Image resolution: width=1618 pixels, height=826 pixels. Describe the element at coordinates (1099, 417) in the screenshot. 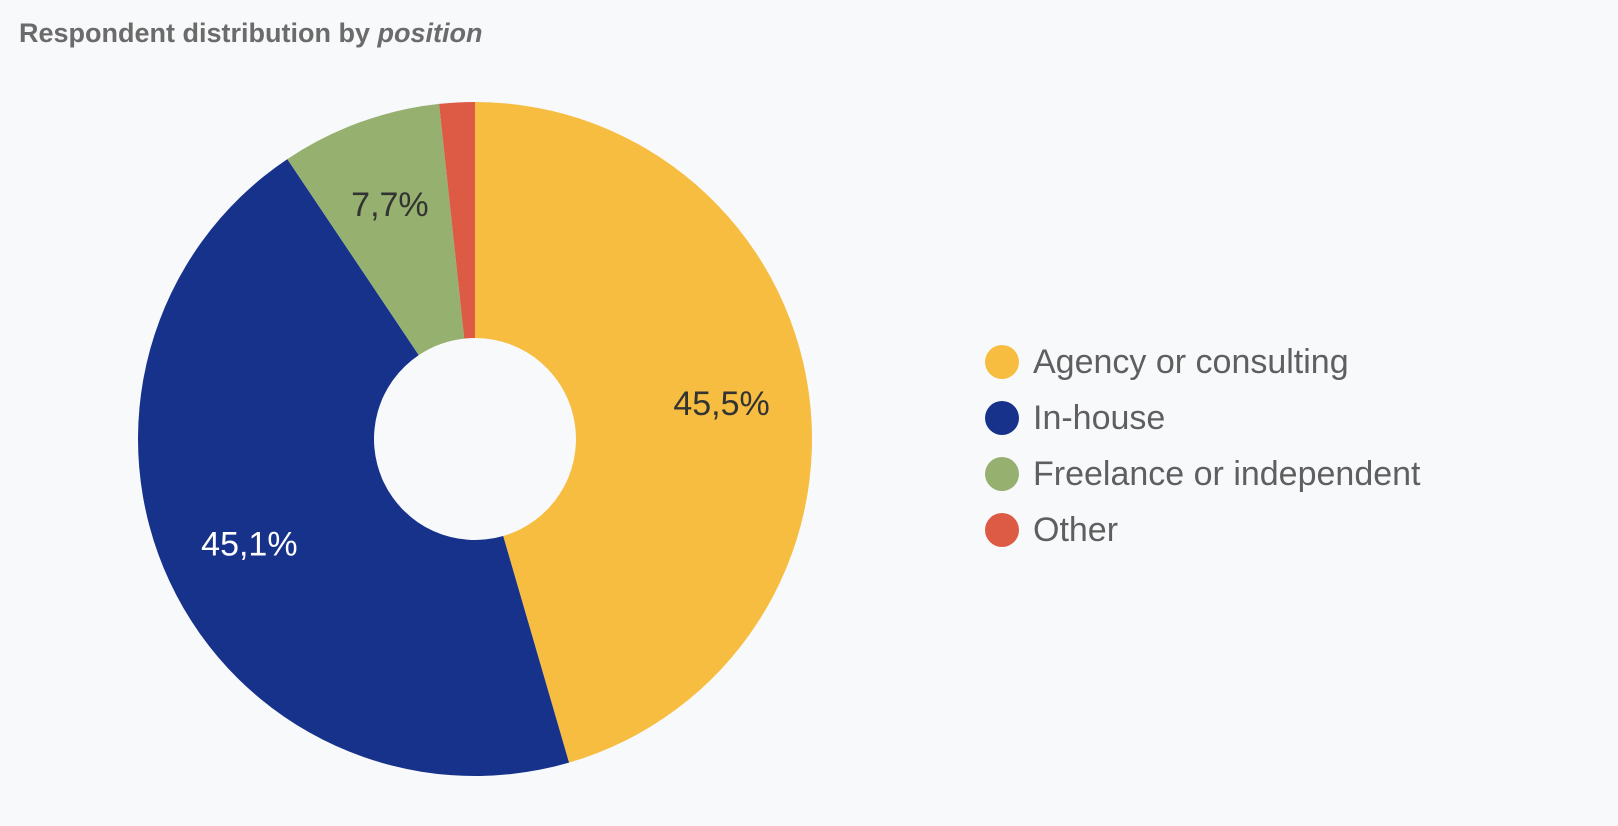

I see `legend-label: In-house` at that location.